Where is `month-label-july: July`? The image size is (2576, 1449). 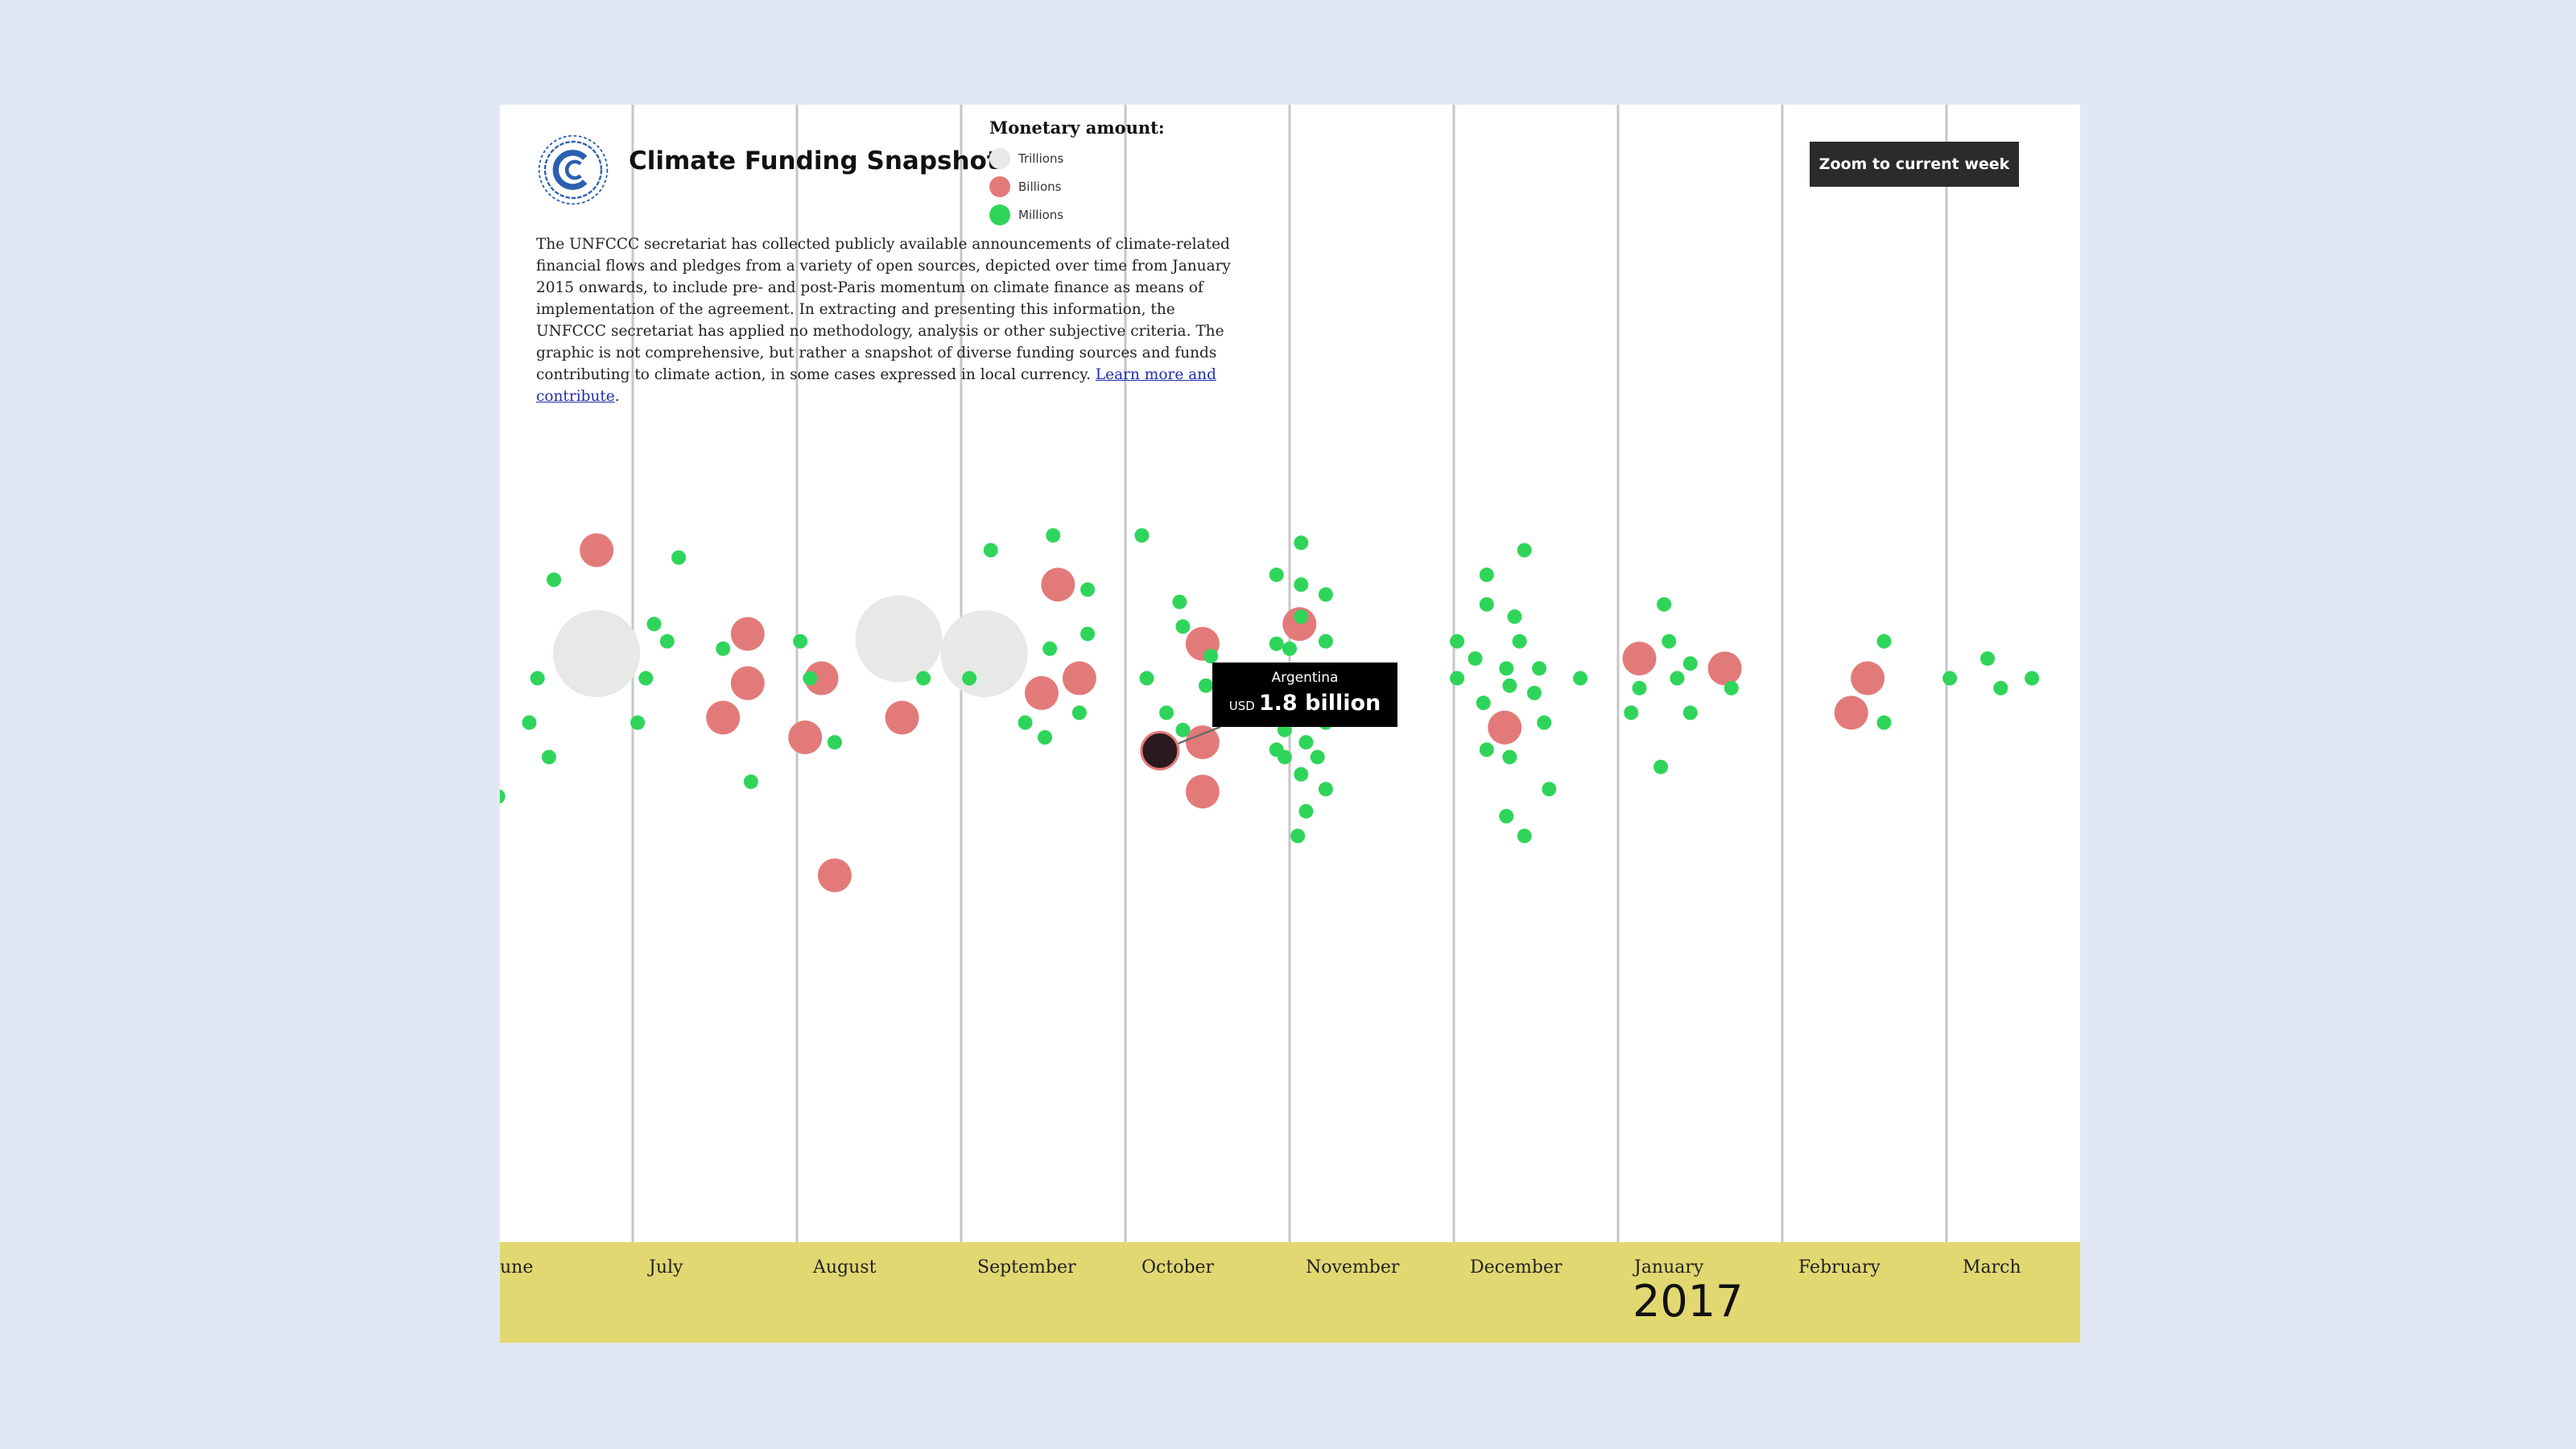
month-label-july: July is located at coordinates (666, 1267).